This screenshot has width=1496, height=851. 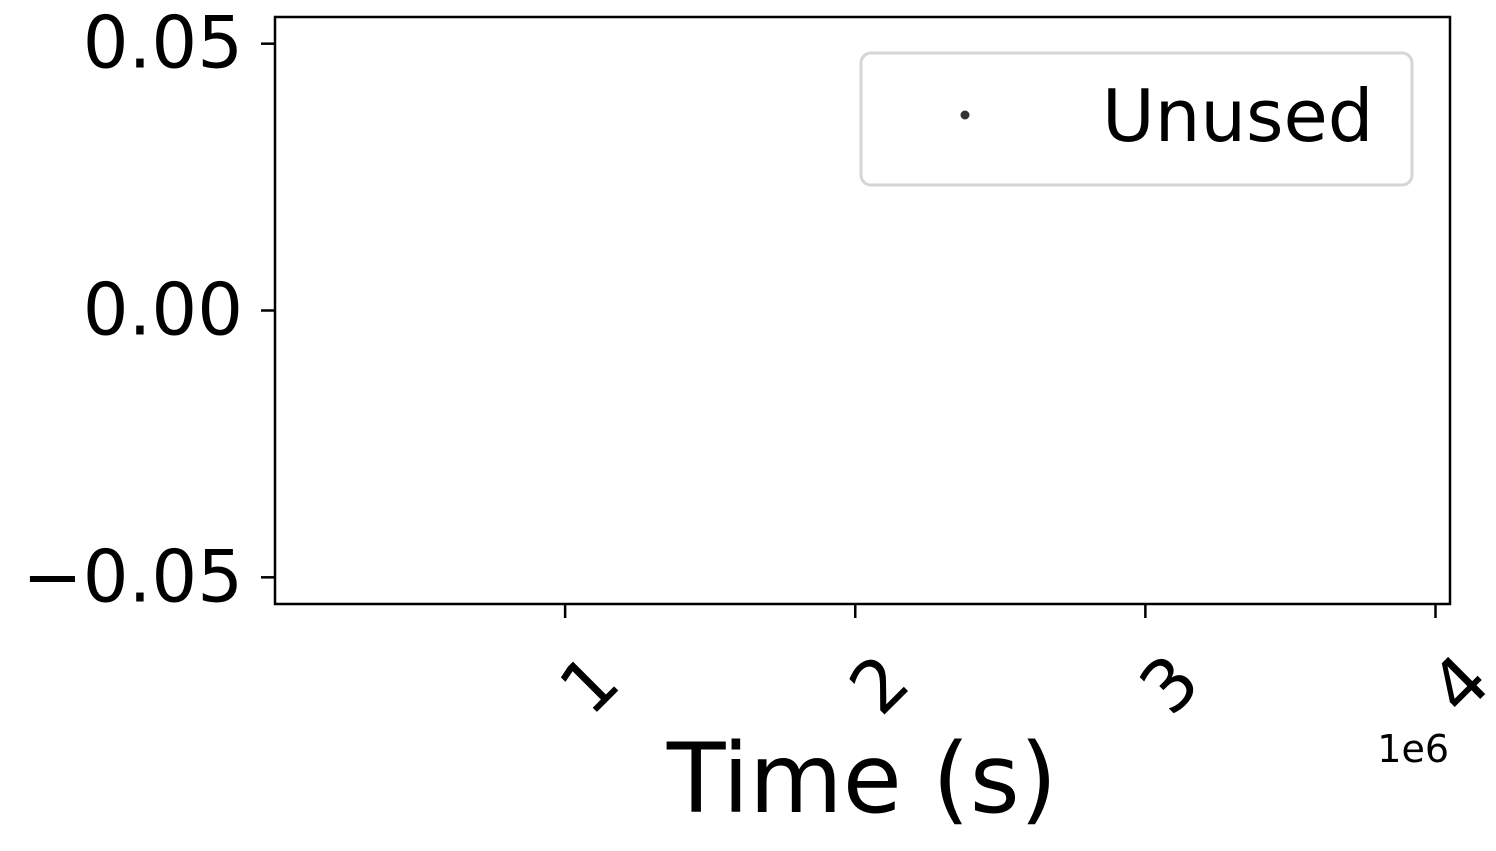 I want to click on y-tick-label: 0.05, so click(x=163, y=43).